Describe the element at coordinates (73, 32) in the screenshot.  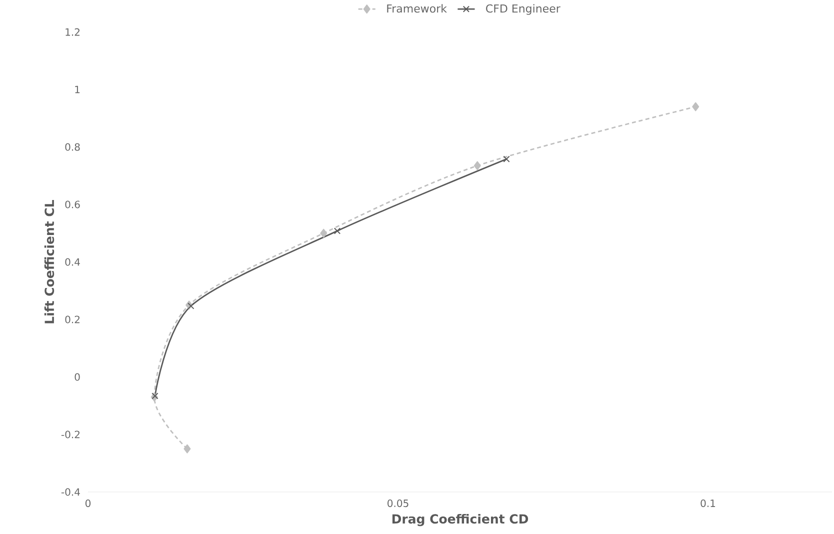
I see `y-tick-label: 1.2` at that location.